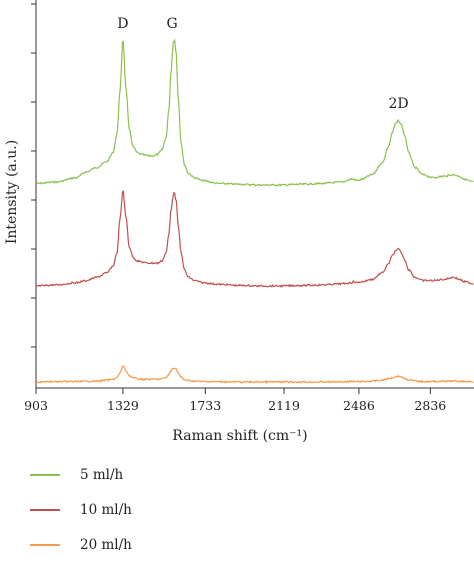  What do you see at coordinates (106, 510) in the screenshot?
I see `legend-label: 10 ml/h` at bounding box center [106, 510].